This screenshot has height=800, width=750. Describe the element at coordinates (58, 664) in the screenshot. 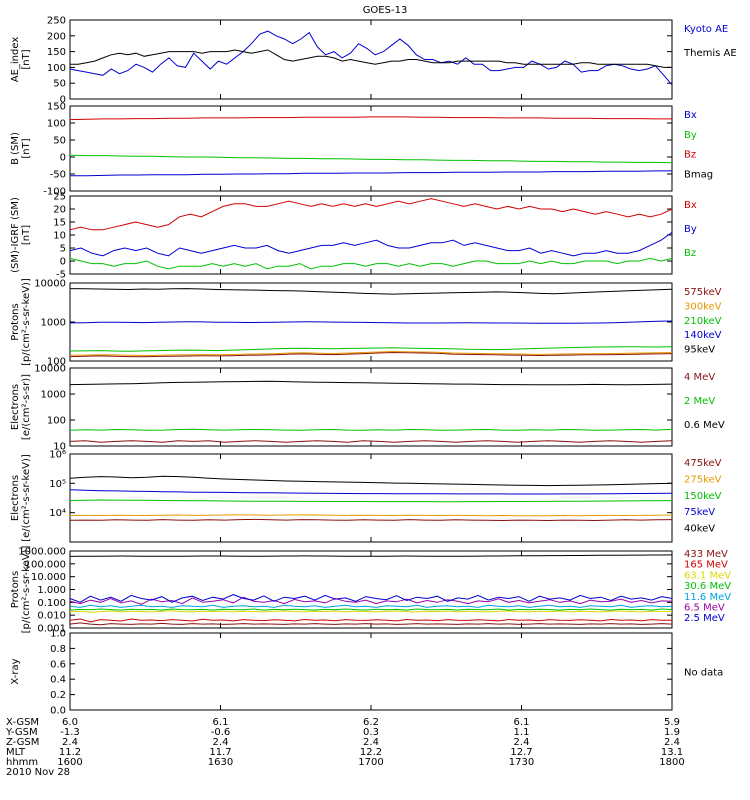

I see `y-tick-label: 0.6` at that location.